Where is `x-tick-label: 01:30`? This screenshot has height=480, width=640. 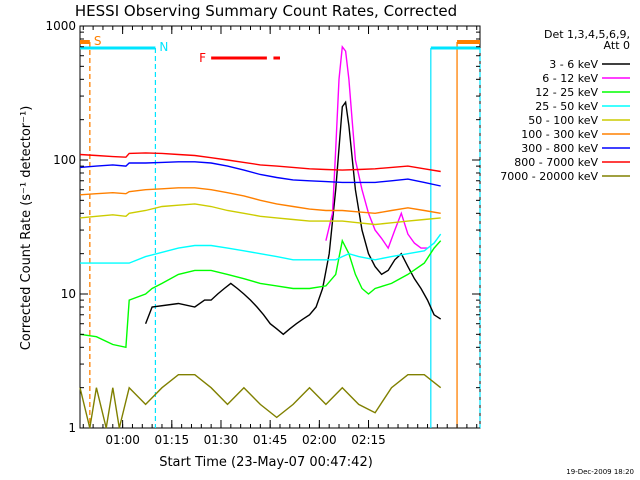 x-tick-label: 01:30 is located at coordinates (221, 440).